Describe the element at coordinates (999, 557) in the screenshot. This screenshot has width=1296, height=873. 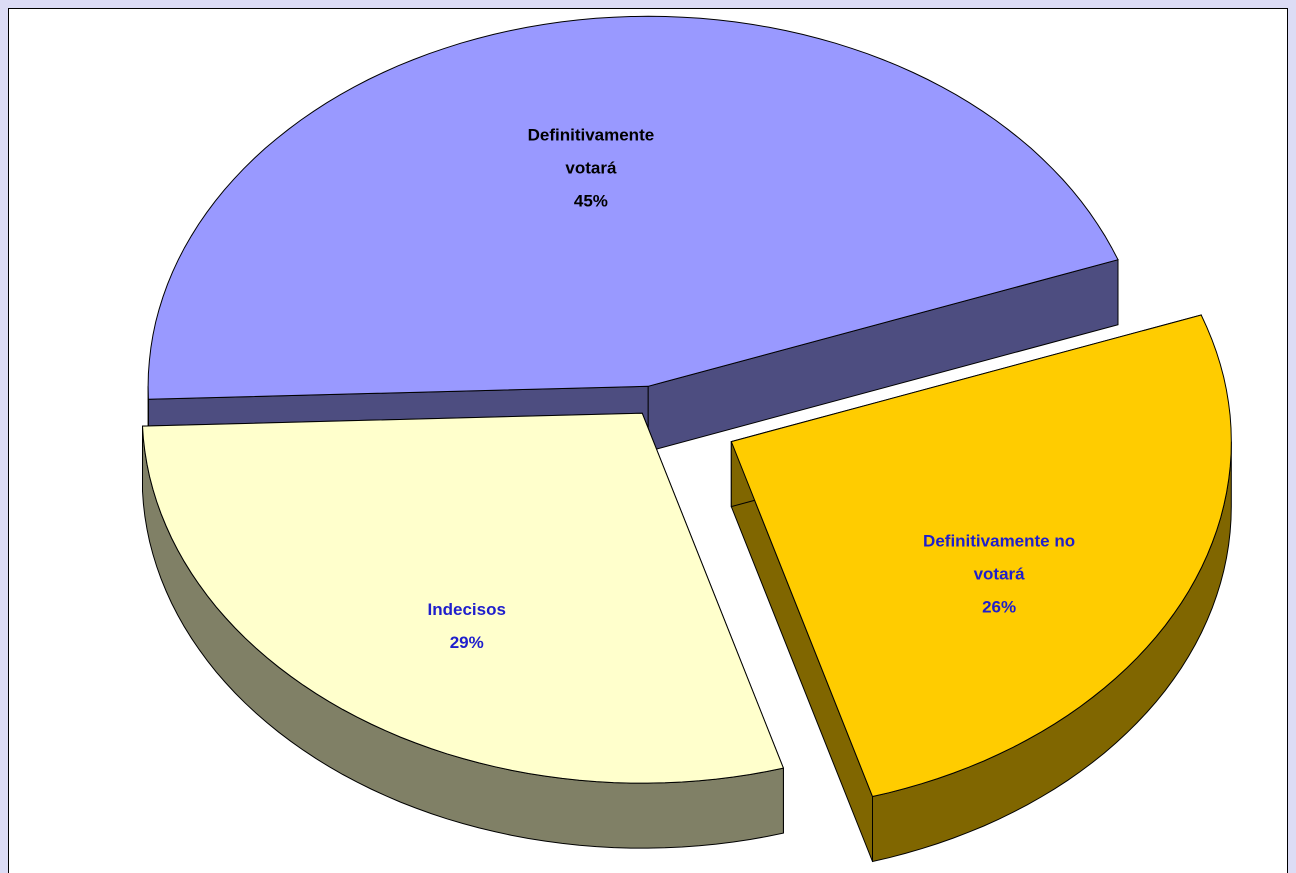
I see `category-label: Definitivamente no votará` at that location.